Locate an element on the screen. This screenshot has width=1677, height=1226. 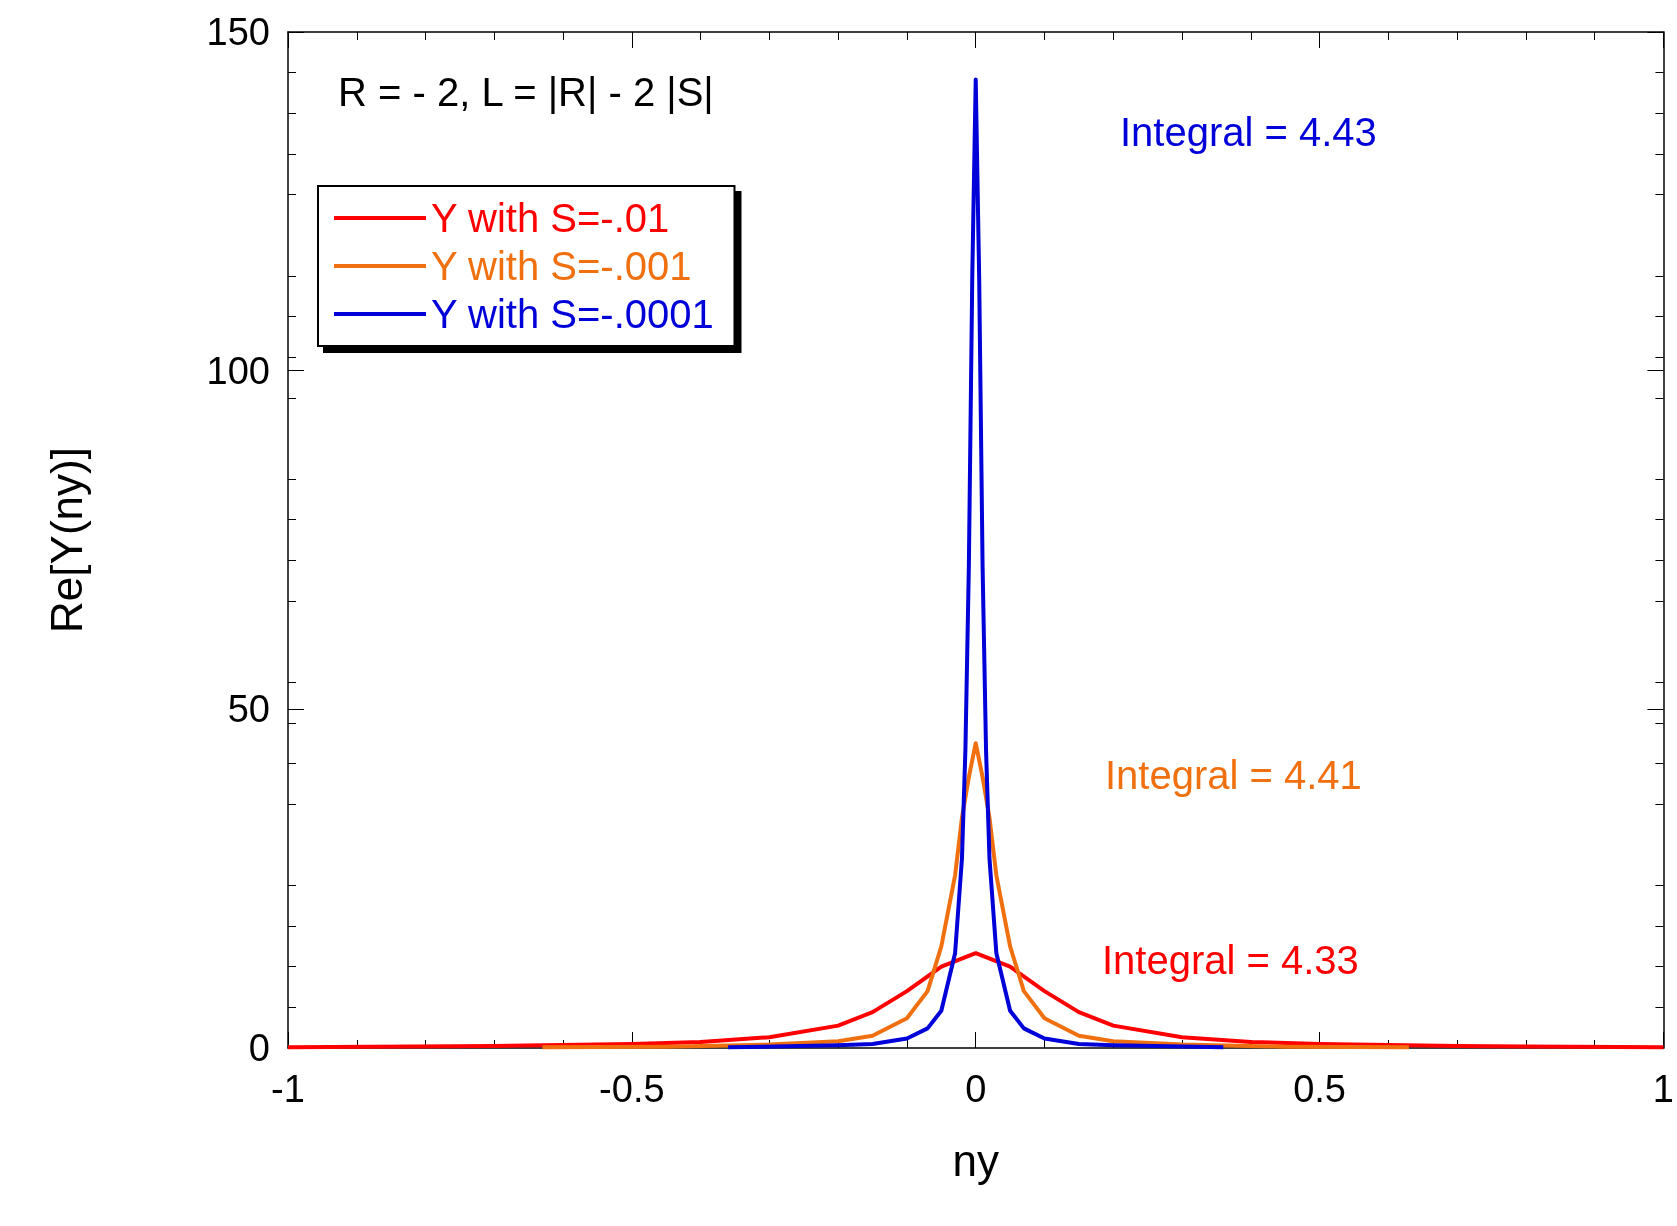
y-tick-label: 100 is located at coordinates (238, 370).